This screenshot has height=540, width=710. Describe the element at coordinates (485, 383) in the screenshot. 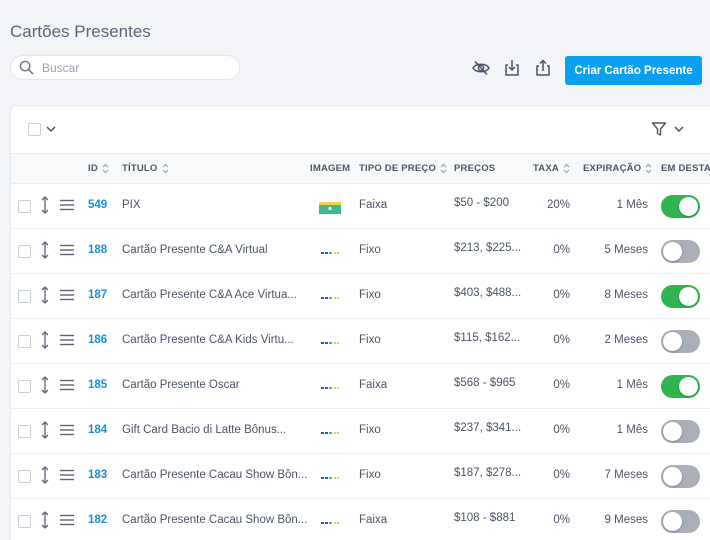

I see `row-prices: $568 - $965` at that location.